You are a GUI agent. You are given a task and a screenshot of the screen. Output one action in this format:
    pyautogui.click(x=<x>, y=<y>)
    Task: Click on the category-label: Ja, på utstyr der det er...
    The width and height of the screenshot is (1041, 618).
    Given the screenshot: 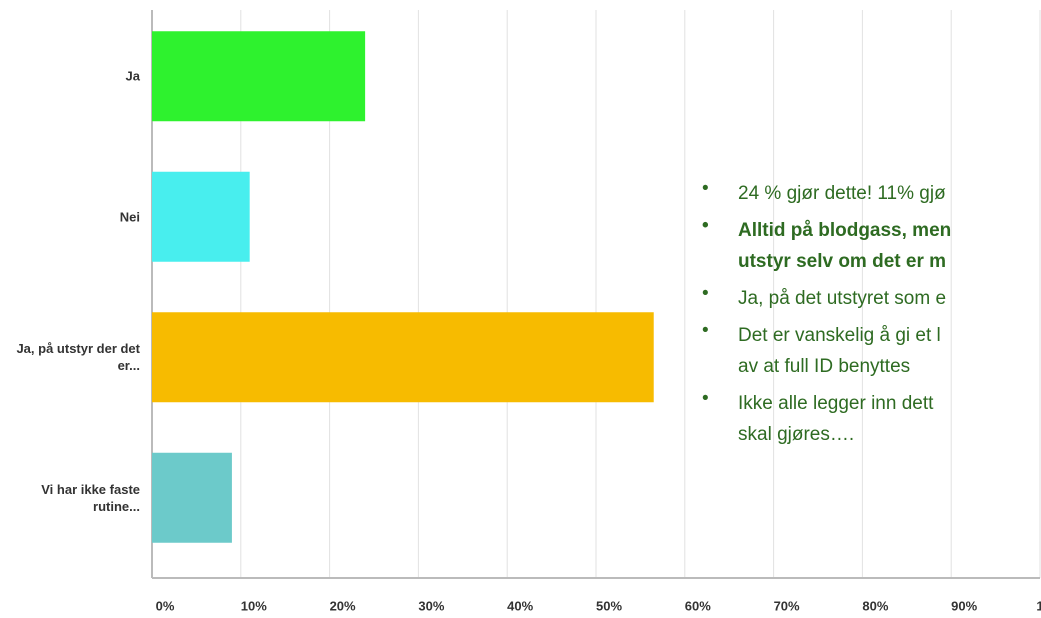 What is the action you would take?
    pyautogui.click(x=78, y=357)
    